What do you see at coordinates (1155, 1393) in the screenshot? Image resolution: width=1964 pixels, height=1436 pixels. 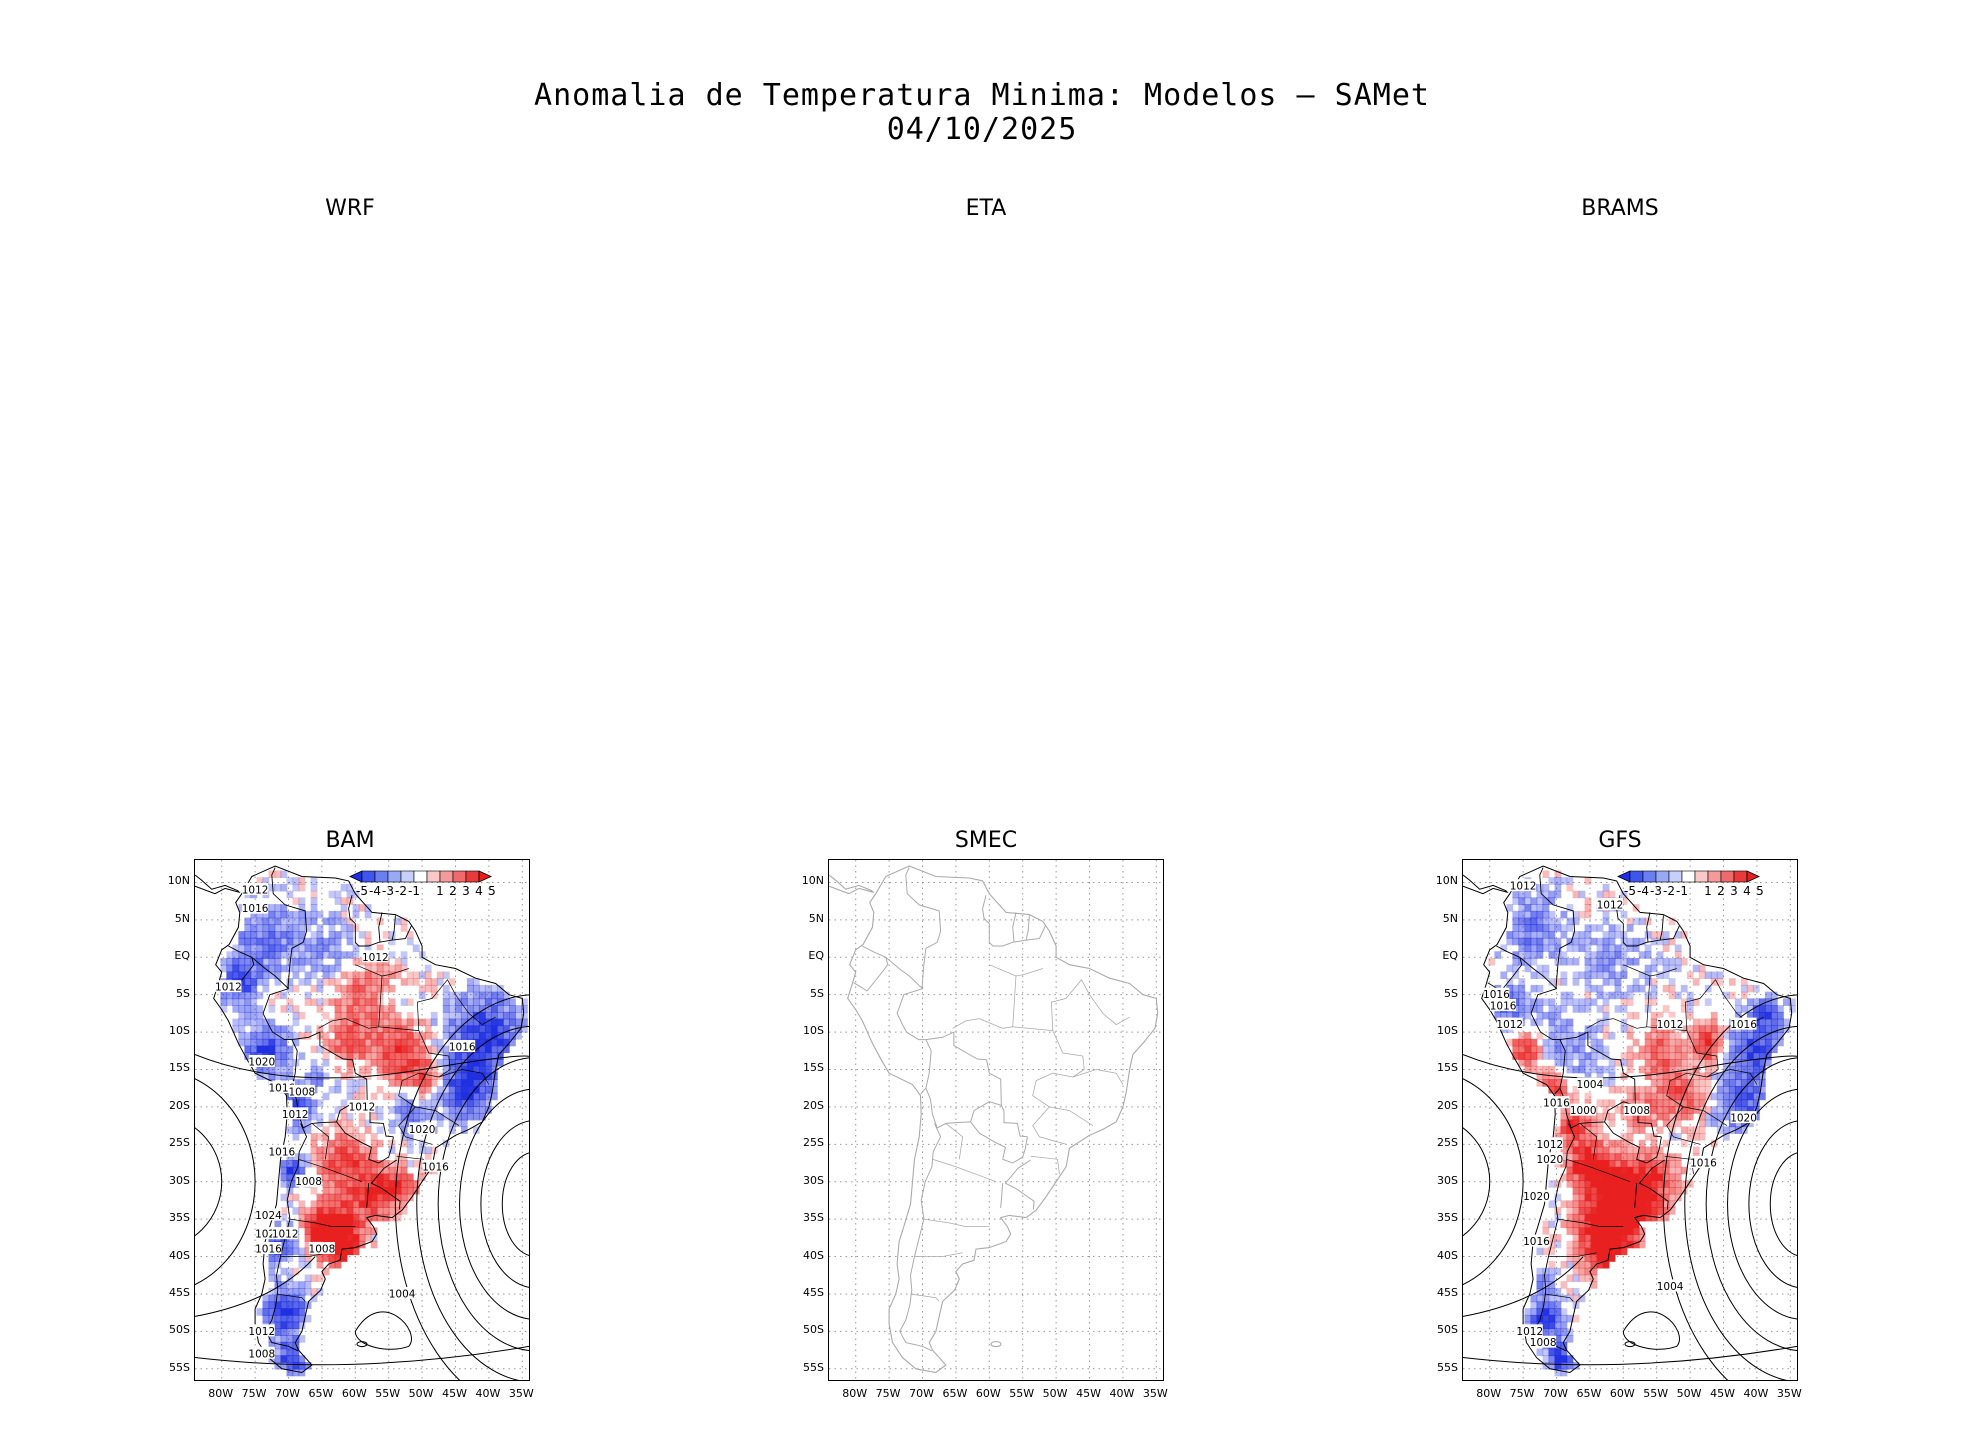 I see `lon-tick-smec: 35W` at bounding box center [1155, 1393].